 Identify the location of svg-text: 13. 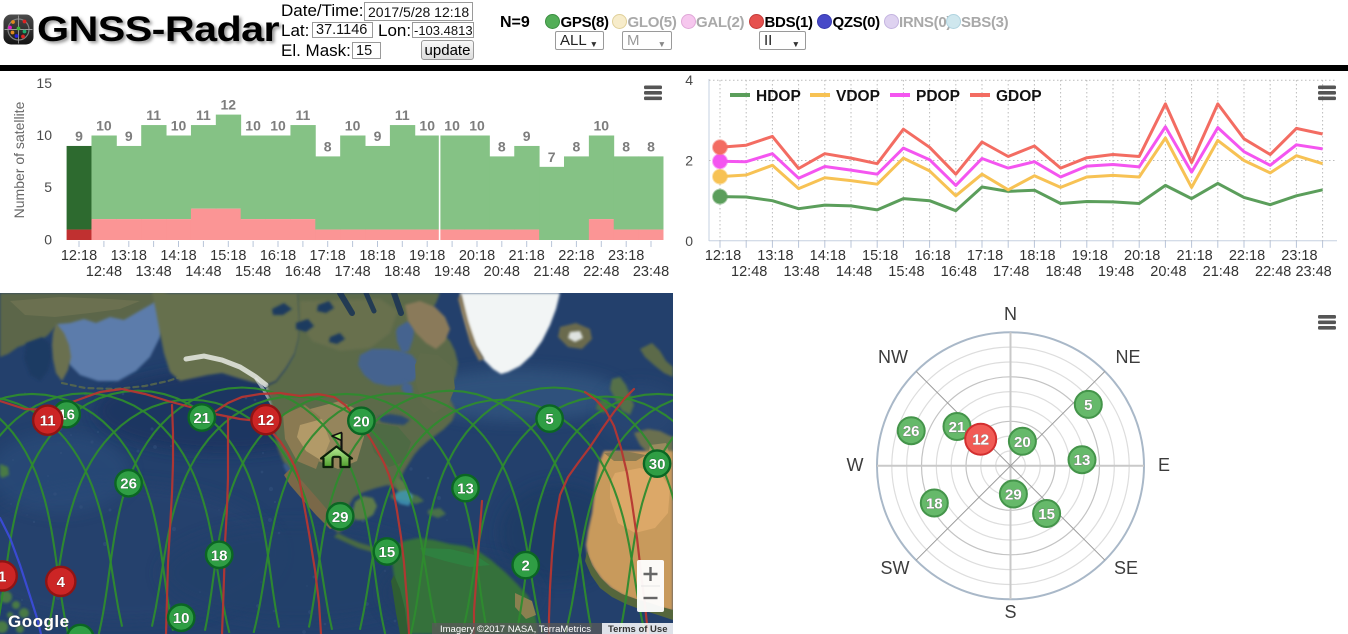
(465, 489).